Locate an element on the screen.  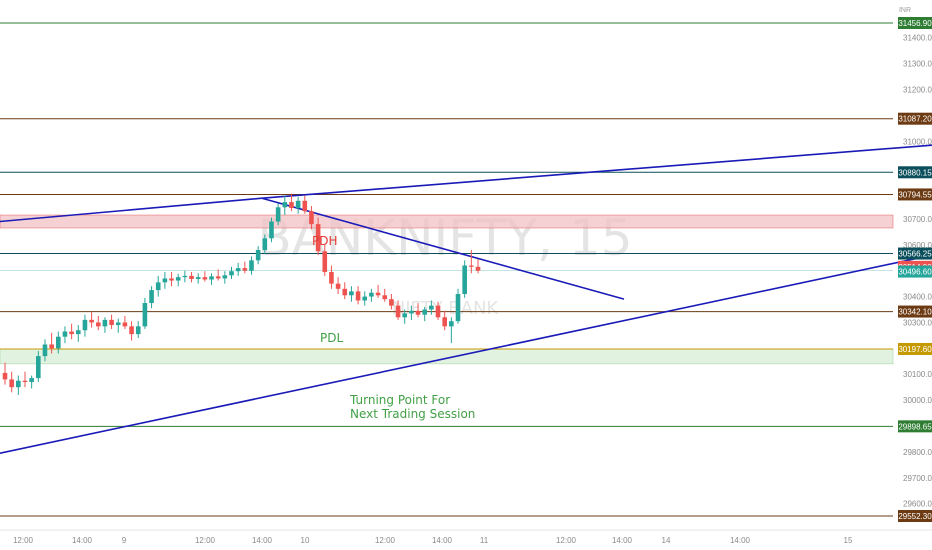
x-tick-label-2: 9 is located at coordinates (124, 540).